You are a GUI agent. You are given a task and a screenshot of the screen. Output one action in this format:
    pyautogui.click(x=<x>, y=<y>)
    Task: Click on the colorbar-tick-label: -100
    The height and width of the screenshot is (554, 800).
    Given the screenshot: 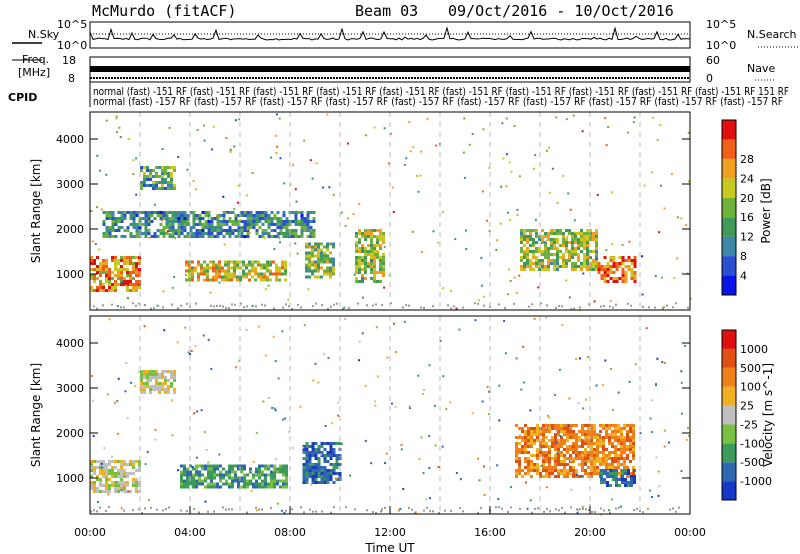 What is the action you would take?
    pyautogui.click(x=752, y=443)
    